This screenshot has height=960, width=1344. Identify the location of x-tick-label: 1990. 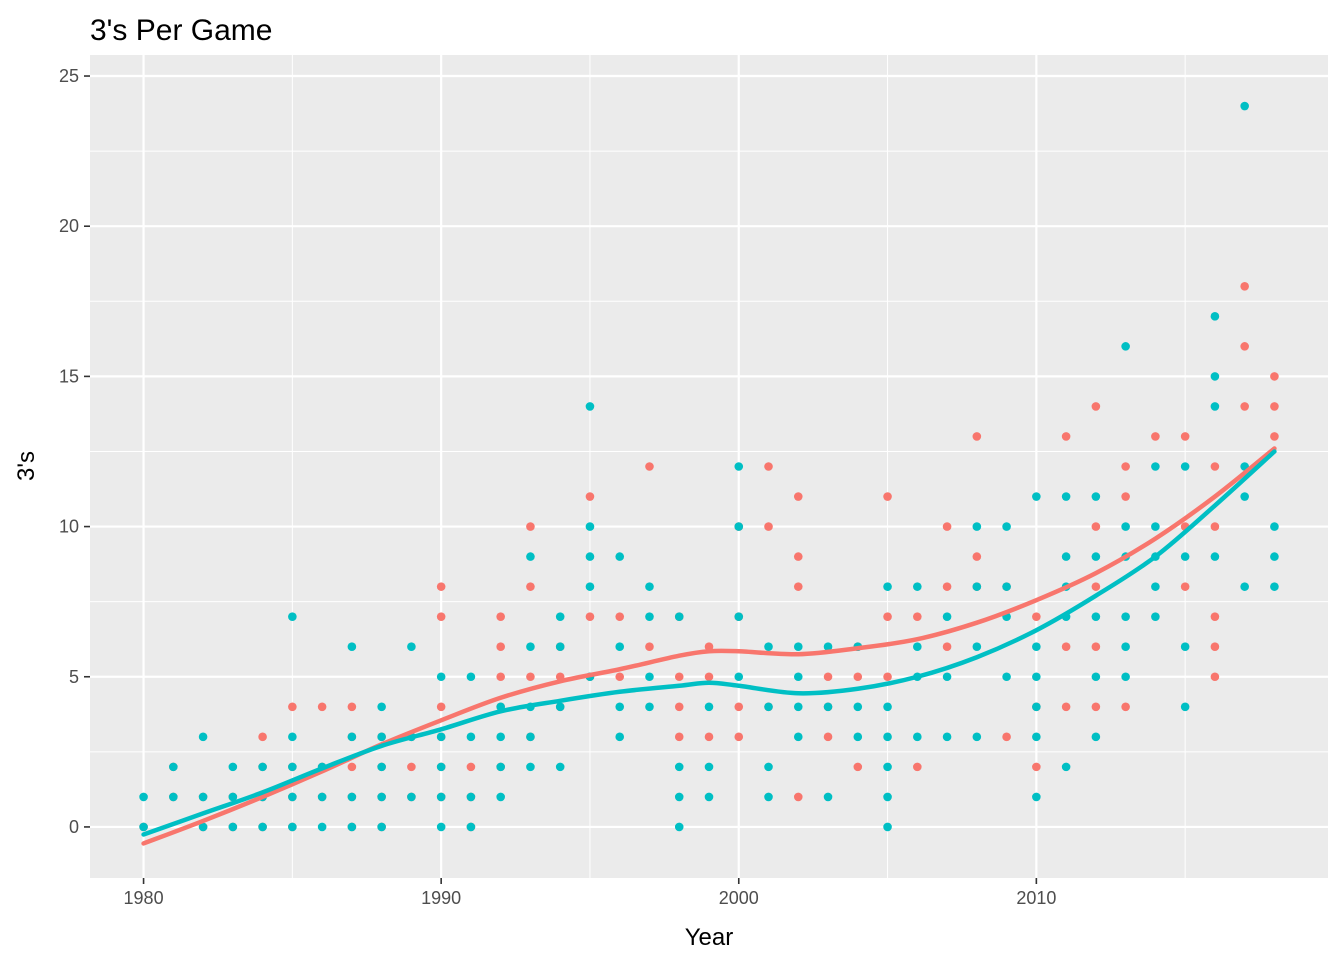
(441, 898).